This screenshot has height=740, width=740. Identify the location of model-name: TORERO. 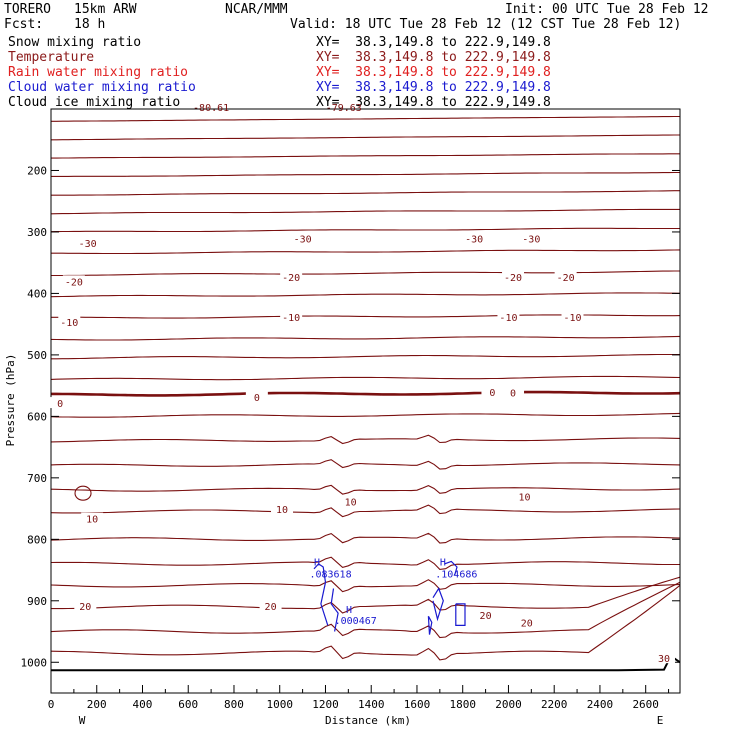
(27, 9).